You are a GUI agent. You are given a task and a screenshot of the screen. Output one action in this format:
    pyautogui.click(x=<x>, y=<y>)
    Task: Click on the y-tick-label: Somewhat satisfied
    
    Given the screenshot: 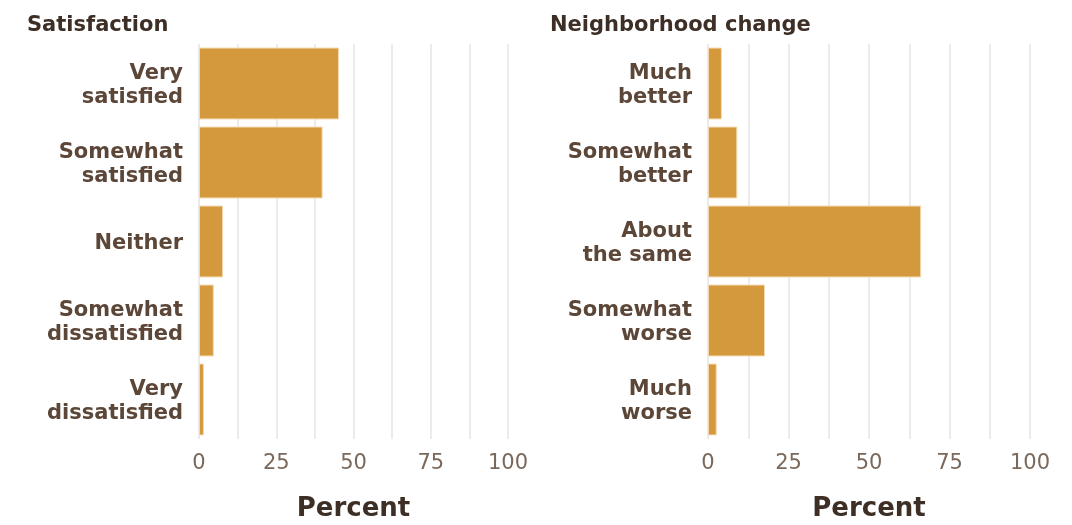 What is the action you would take?
    pyautogui.click(x=120, y=162)
    